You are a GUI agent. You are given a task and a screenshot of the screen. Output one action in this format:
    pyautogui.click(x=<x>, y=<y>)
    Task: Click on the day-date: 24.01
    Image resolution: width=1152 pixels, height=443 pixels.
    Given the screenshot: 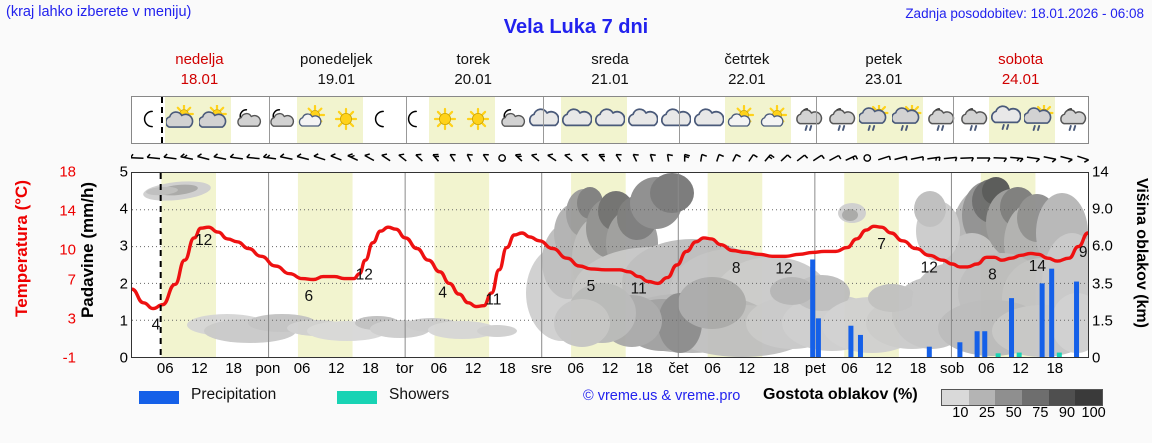 What is the action you would take?
    pyautogui.click(x=1020, y=79)
    